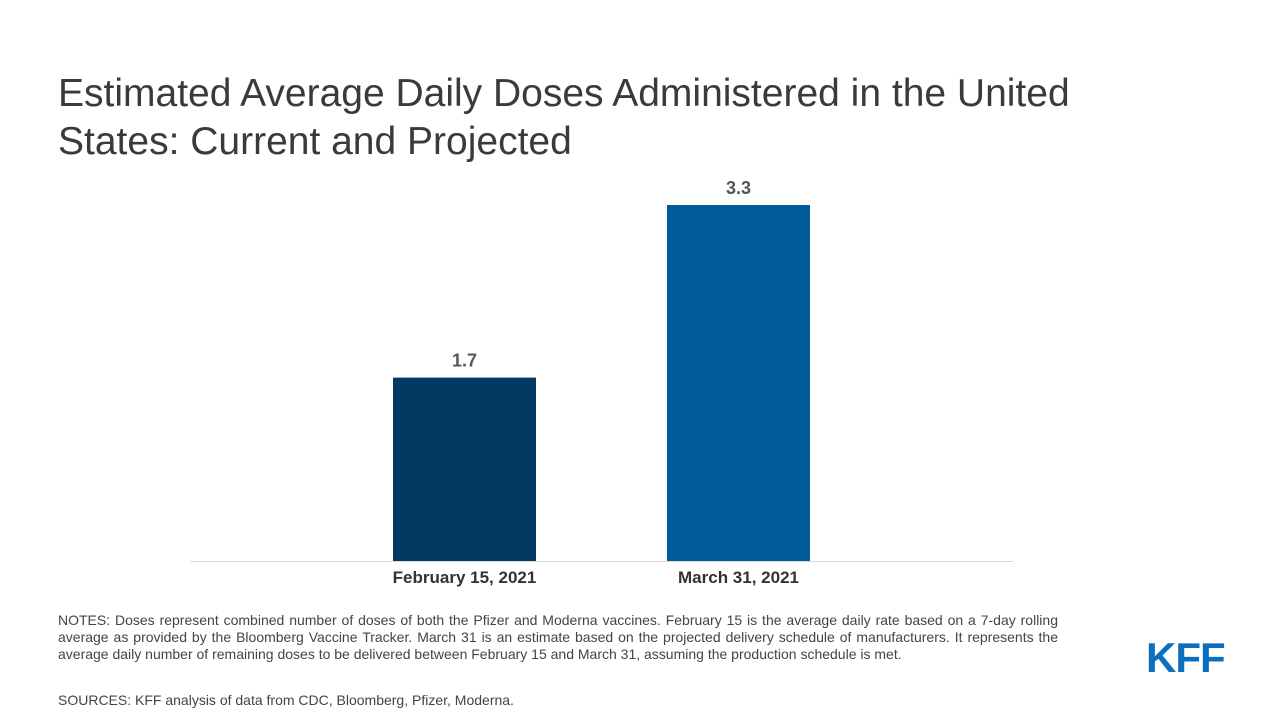 This screenshot has height=720, width=1280. I want to click on data-label-1: 1.7, so click(464, 361).